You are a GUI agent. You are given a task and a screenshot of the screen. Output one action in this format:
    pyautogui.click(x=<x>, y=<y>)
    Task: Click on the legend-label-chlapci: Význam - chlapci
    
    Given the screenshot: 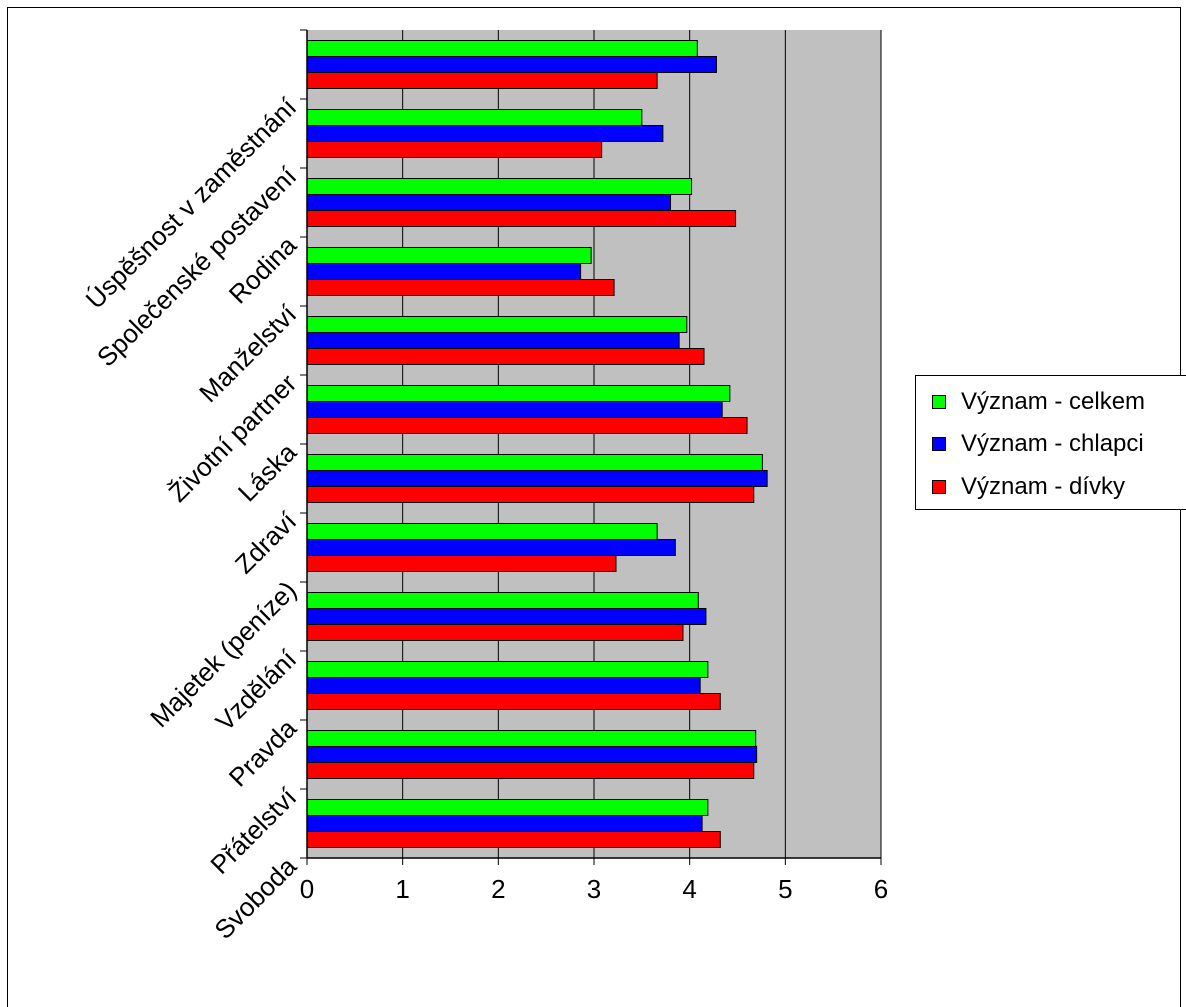 What is the action you would take?
    pyautogui.click(x=1052, y=443)
    